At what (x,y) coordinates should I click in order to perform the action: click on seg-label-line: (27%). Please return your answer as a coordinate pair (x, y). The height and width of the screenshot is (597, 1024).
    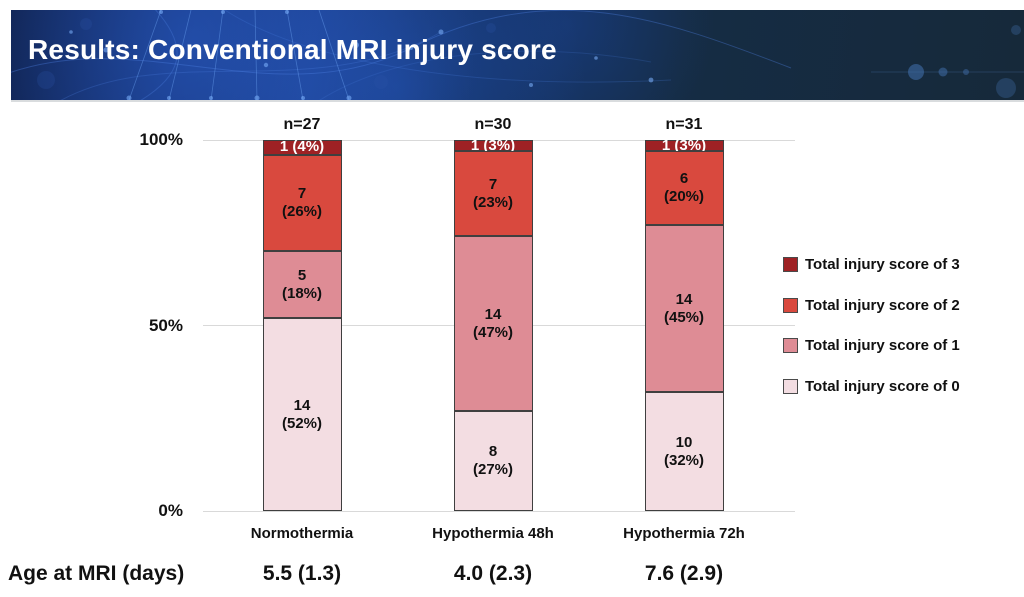
    Looking at the image, I should click on (492, 469).